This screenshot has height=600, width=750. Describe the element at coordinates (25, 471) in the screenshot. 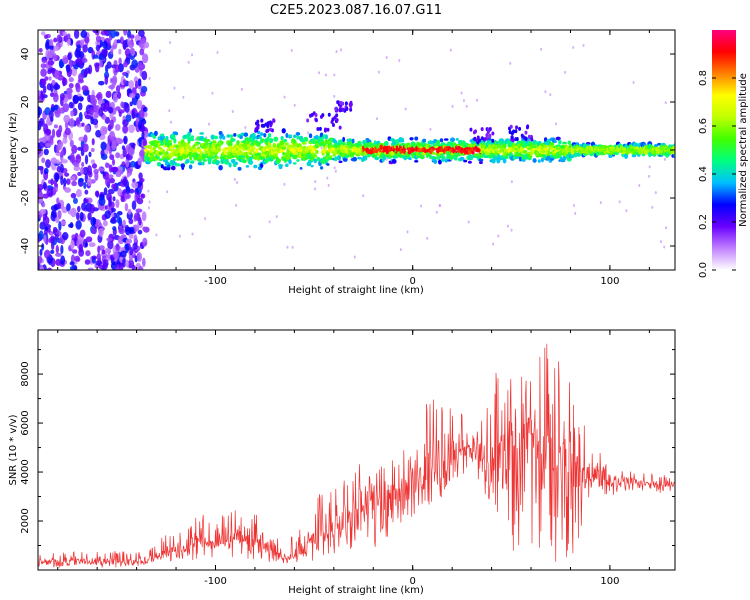

I see `y-tick-label: 4000` at that location.